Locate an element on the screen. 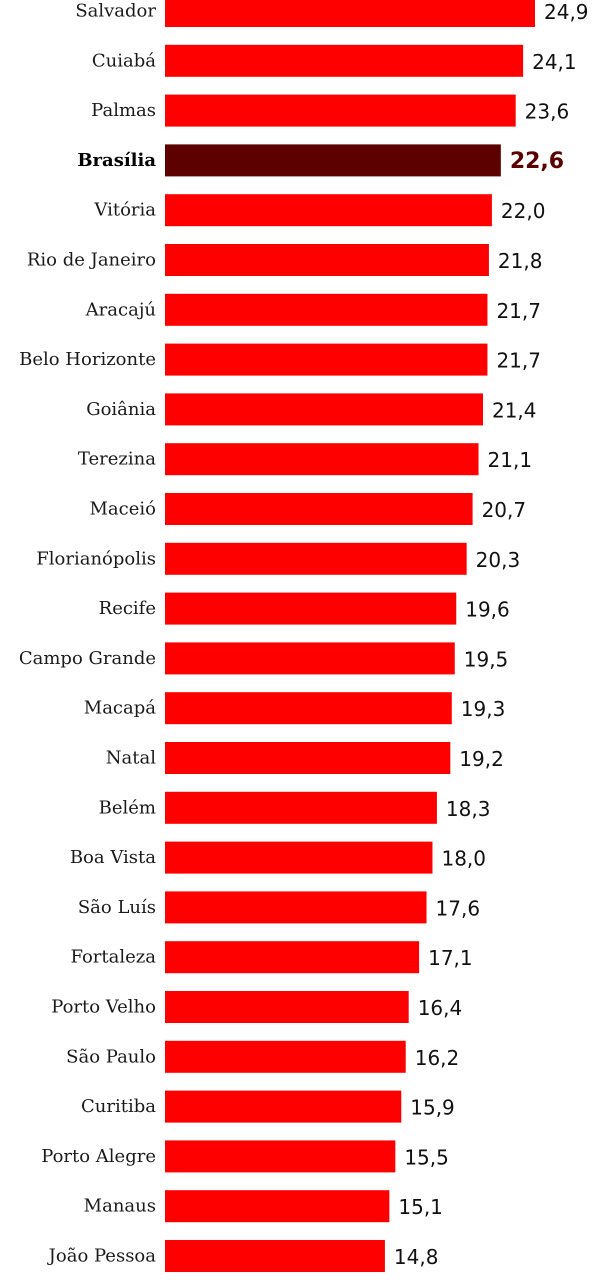 The image size is (600, 1280). category-label-joao-pessoa: João Pessoa is located at coordinates (102, 1256).